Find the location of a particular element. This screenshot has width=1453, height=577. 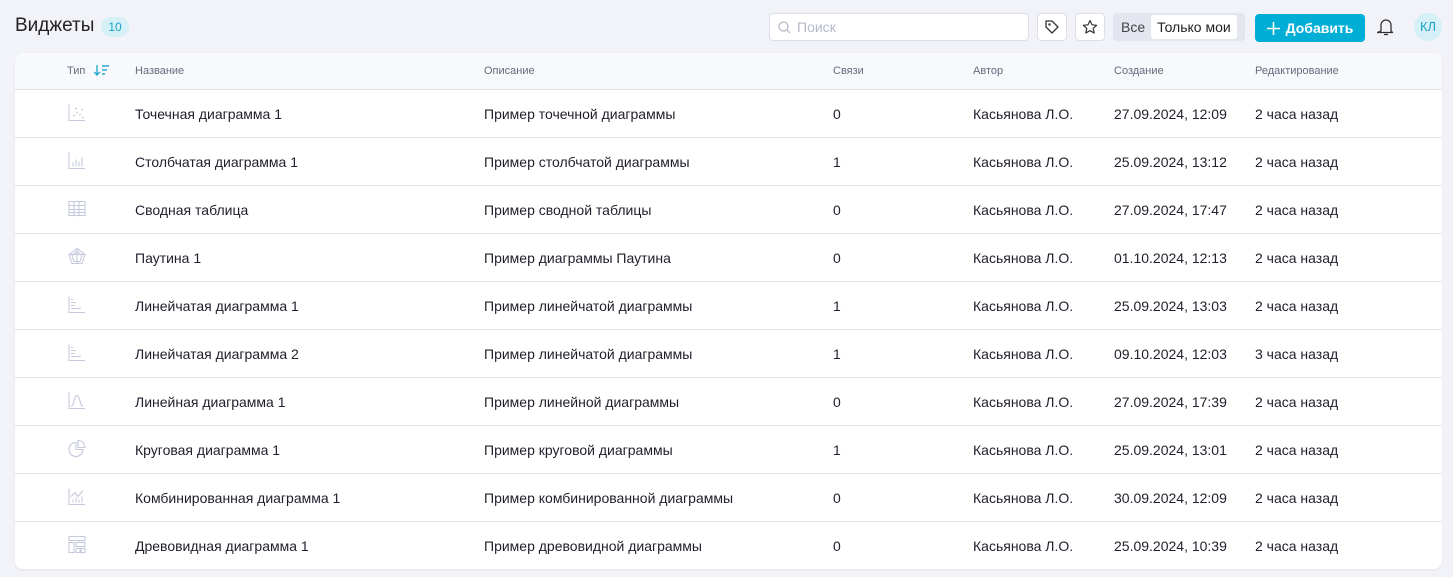

widget-name: Круговая диаграмма 1 is located at coordinates (208, 449).